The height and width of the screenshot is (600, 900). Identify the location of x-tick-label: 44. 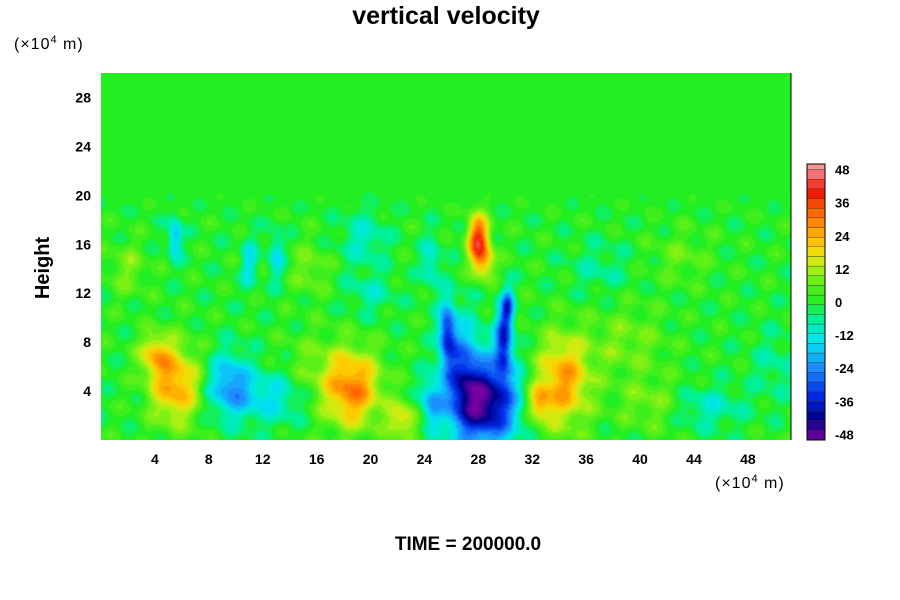
(694, 459).